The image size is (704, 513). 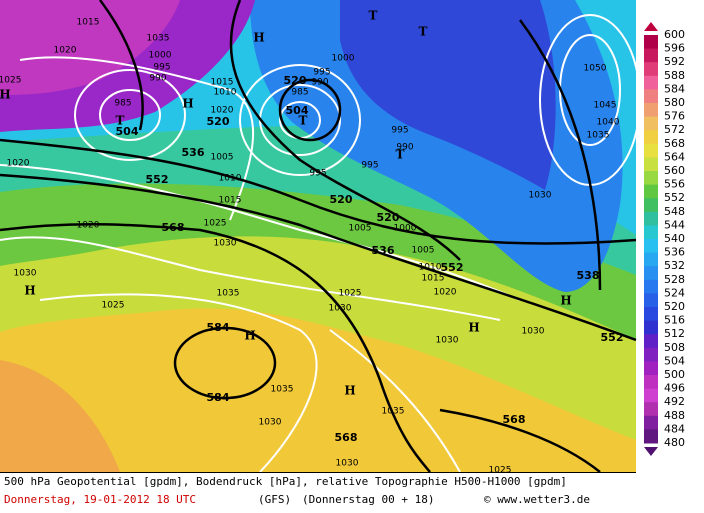 What do you see at coordinates (674, 197) in the screenshot?
I see `colorbar-label: 552` at bounding box center [674, 197].